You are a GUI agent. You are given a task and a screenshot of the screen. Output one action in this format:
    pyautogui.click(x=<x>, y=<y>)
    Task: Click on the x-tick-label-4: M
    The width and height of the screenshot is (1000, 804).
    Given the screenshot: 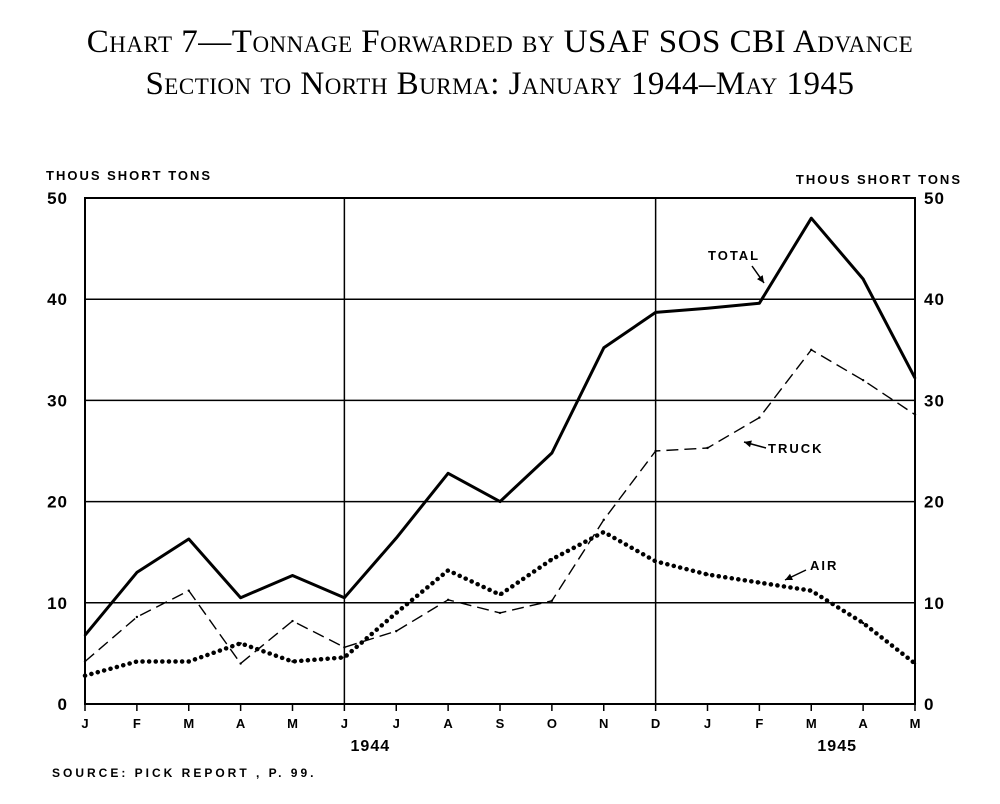 What is the action you would take?
    pyautogui.click(x=292, y=723)
    